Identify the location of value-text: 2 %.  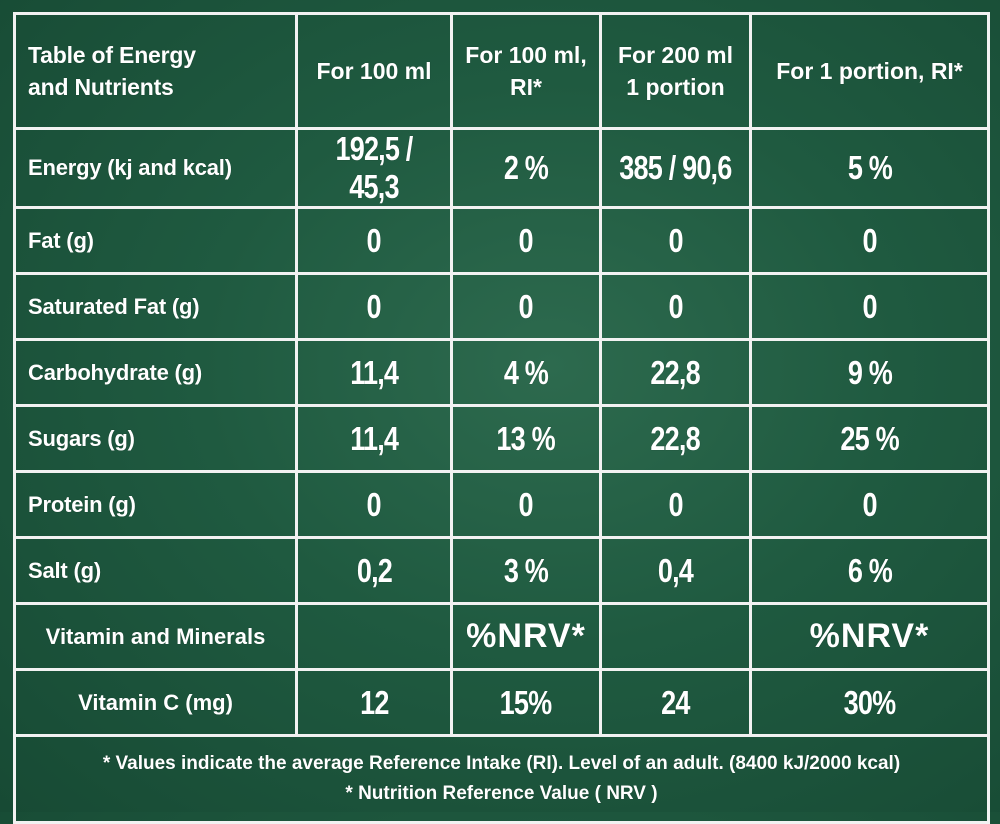
(526, 167).